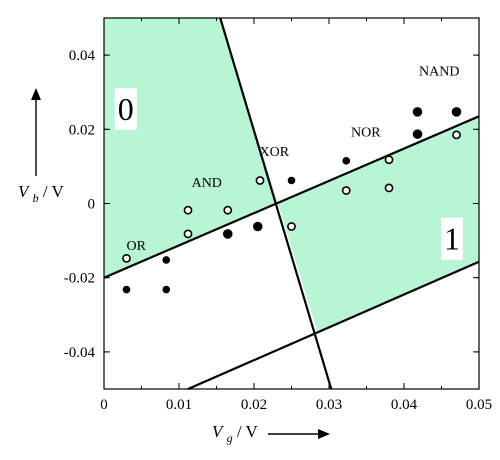  What do you see at coordinates (179, 405) in the screenshot?
I see `x-tick-label: 0.01` at bounding box center [179, 405].